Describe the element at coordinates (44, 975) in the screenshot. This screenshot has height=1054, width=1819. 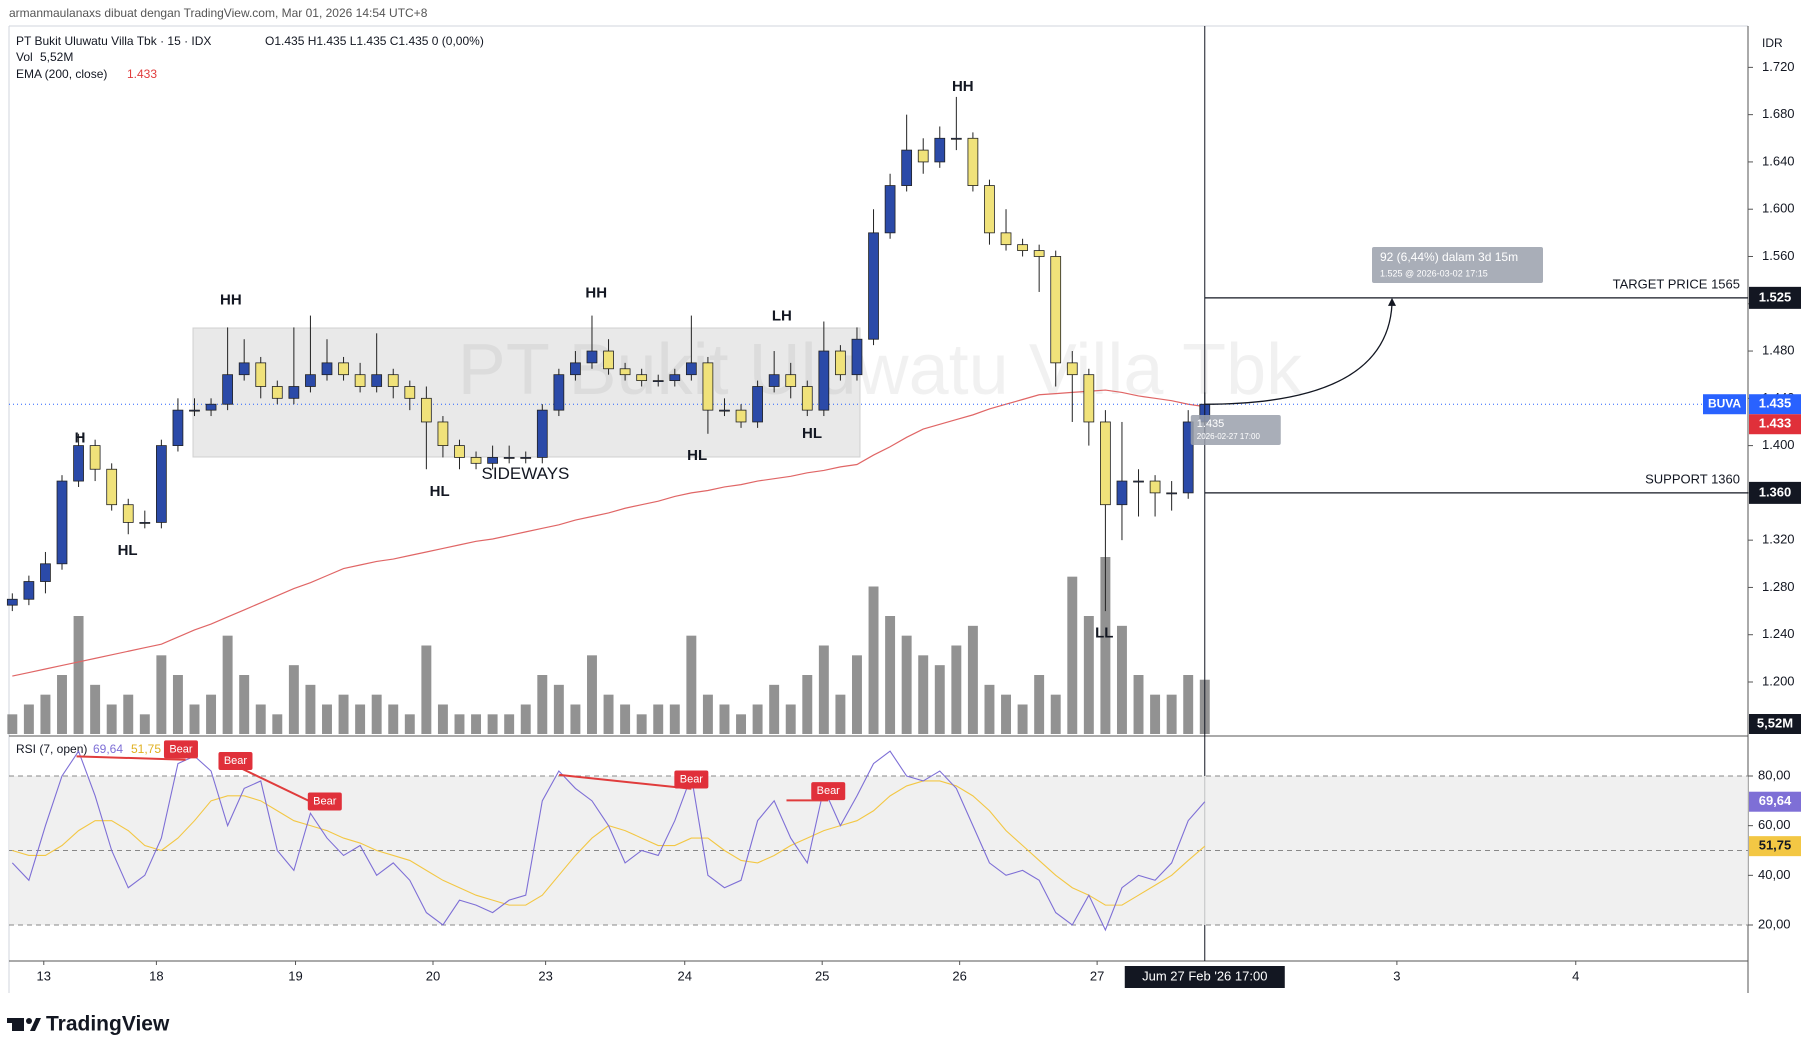
I see `x-tick-label: 13` at that location.